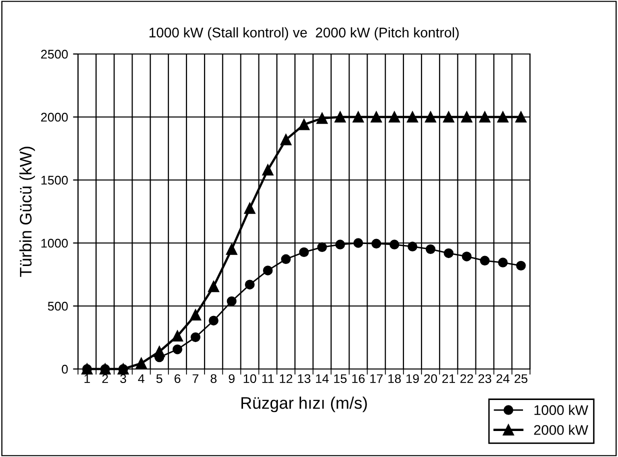 The height and width of the screenshot is (457, 618). I want to click on y-axis-title: Türbin Gücü (kW), so click(27, 211).